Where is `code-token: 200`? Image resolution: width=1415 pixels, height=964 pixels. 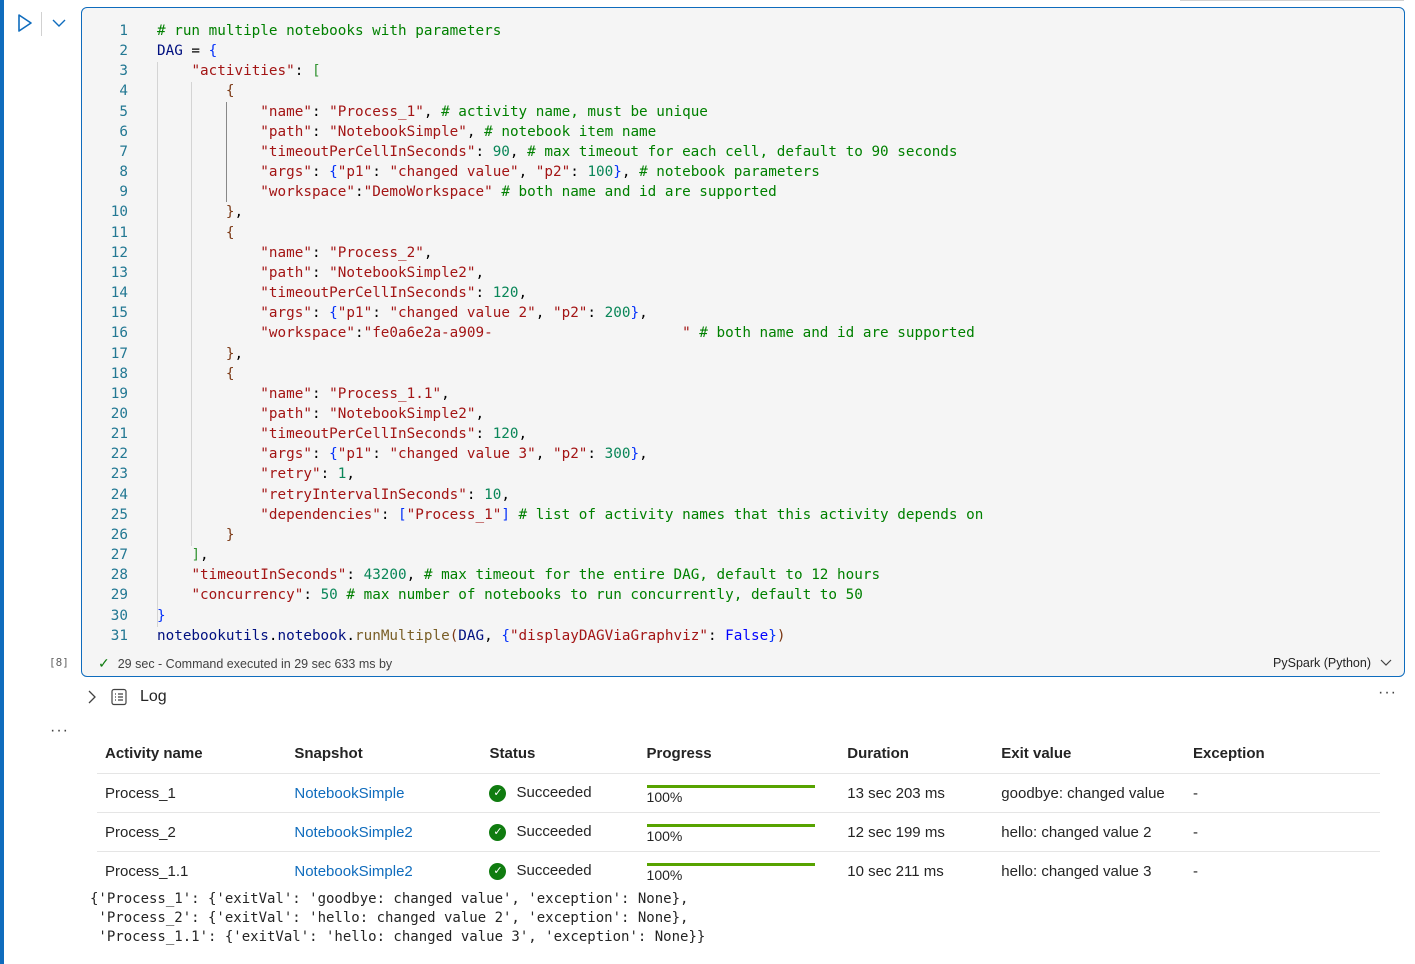
code-token: 200 is located at coordinates (617, 313).